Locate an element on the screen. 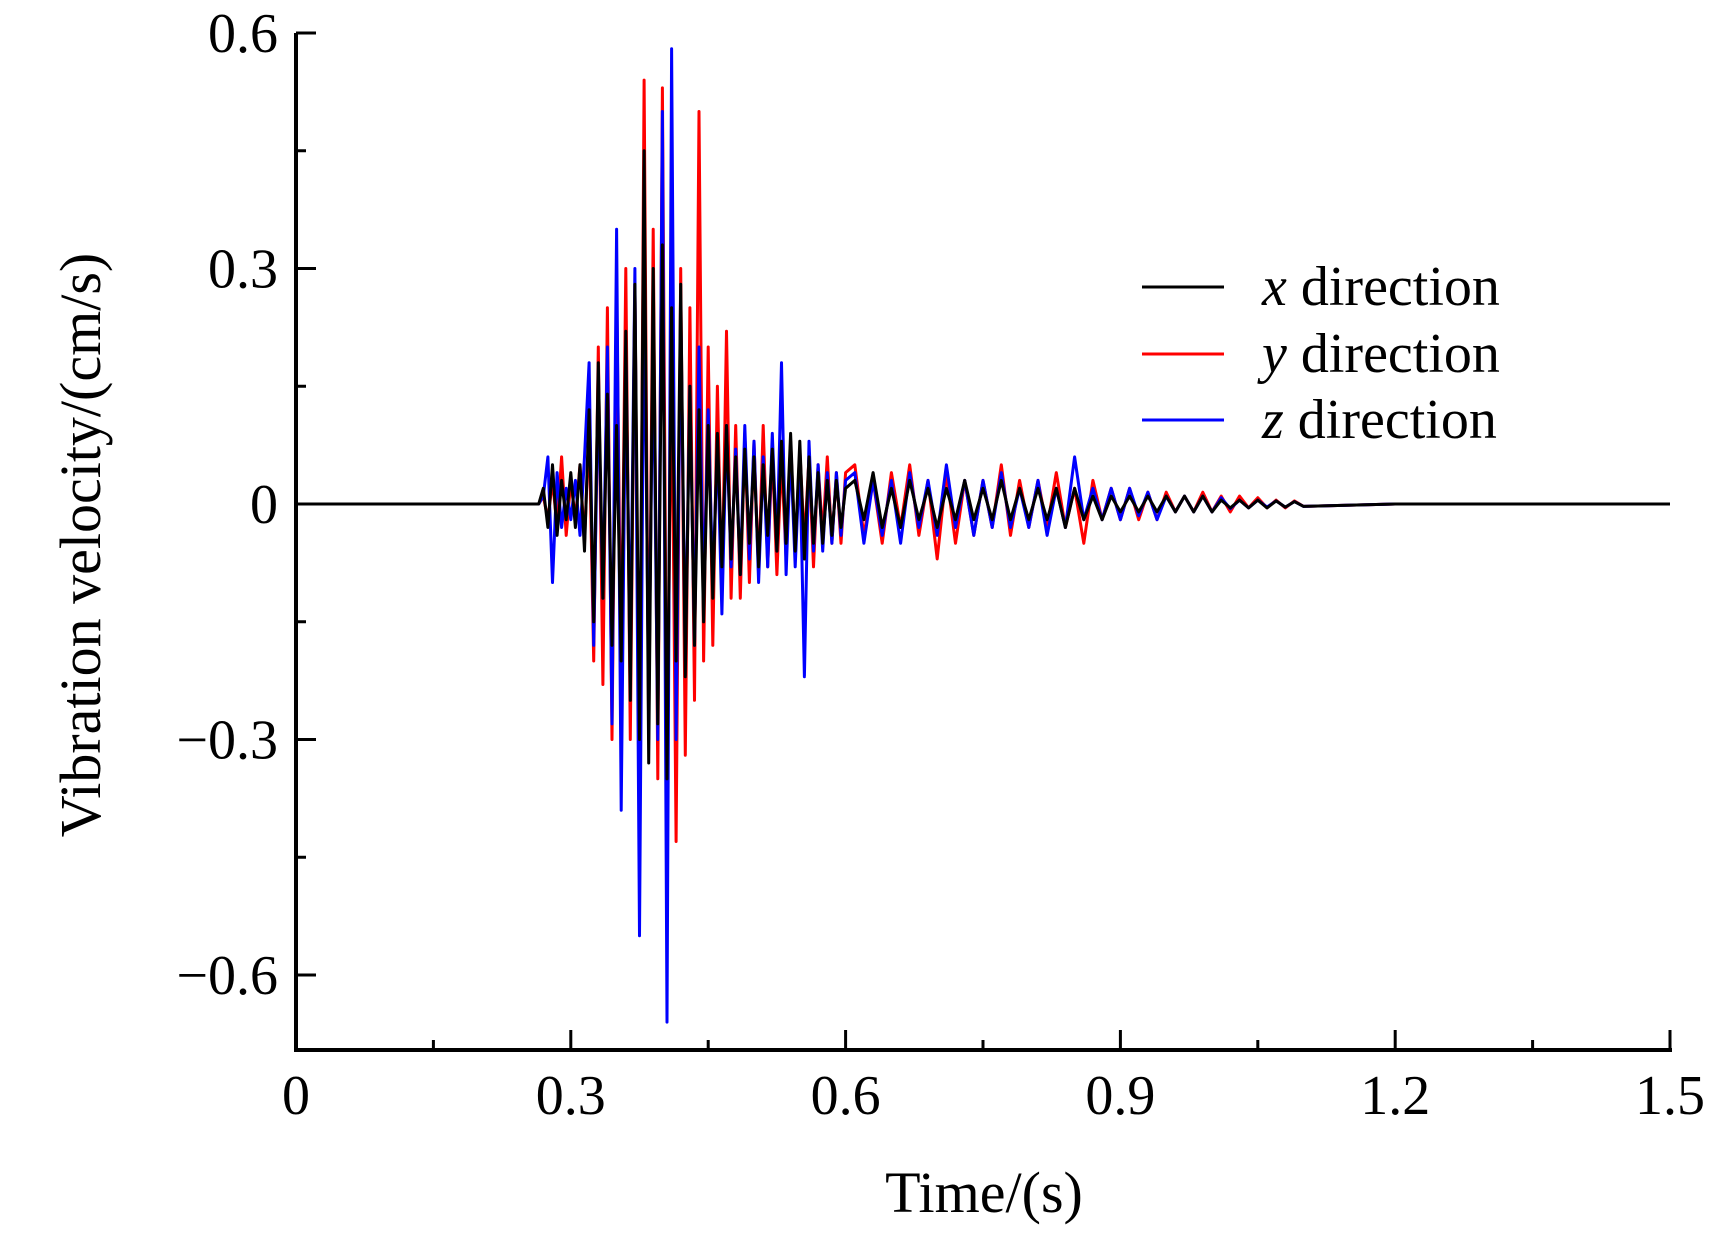  y-tick-label: −0.6 is located at coordinates (227, 976).